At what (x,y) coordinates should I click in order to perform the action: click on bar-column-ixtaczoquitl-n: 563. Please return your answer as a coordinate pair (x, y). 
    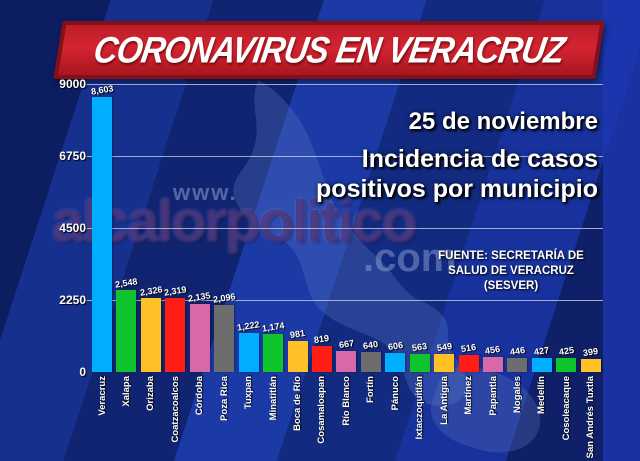
    Looking at the image, I should click on (420, 356).